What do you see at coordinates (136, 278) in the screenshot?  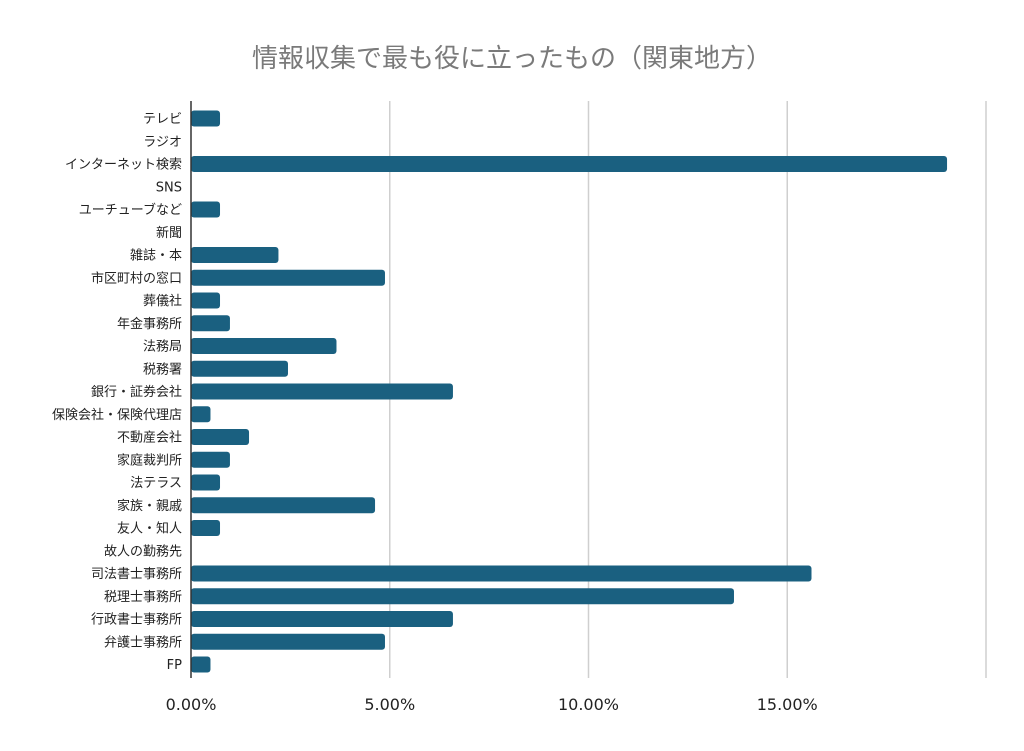 I see `category-label: 市区町村の窓口` at bounding box center [136, 278].